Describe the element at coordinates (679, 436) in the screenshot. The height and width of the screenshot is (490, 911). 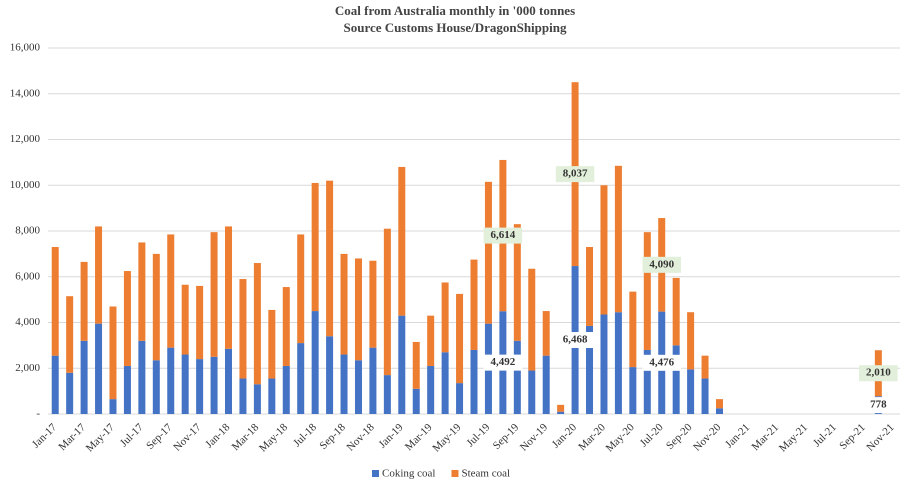
I see `x-tick-label: Sep-20` at that location.